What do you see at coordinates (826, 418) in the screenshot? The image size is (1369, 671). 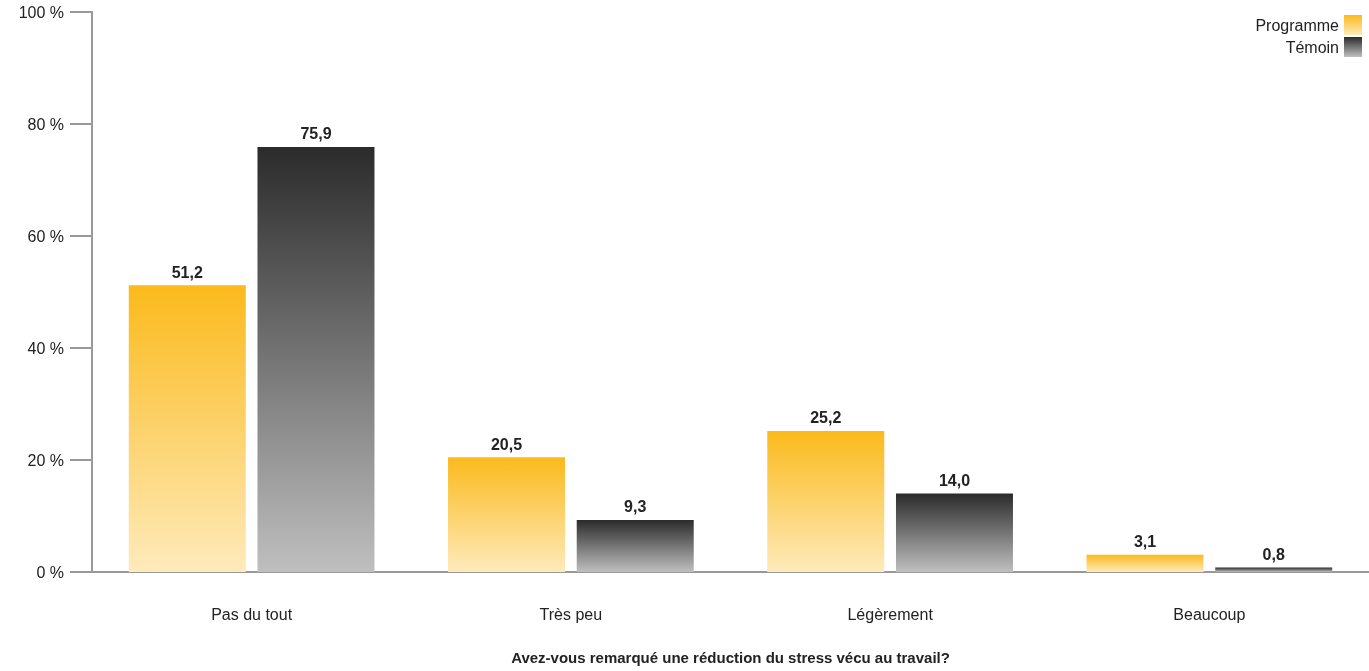 I see `data-label: 25,2` at bounding box center [826, 418].